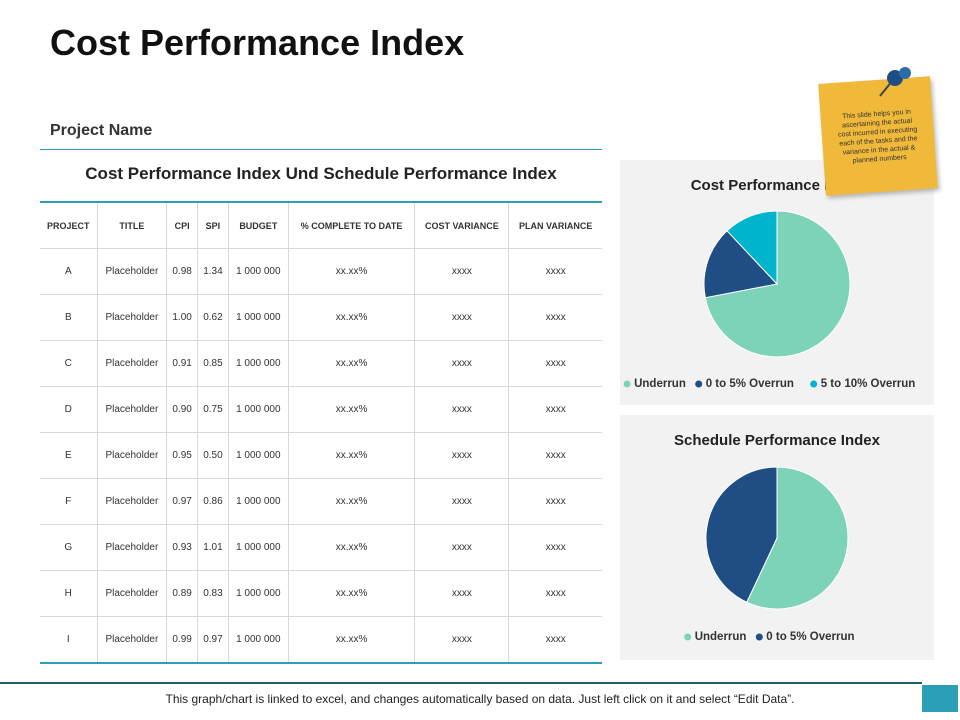 The image size is (960, 720). I want to click on column-header: SPI, so click(213, 225).